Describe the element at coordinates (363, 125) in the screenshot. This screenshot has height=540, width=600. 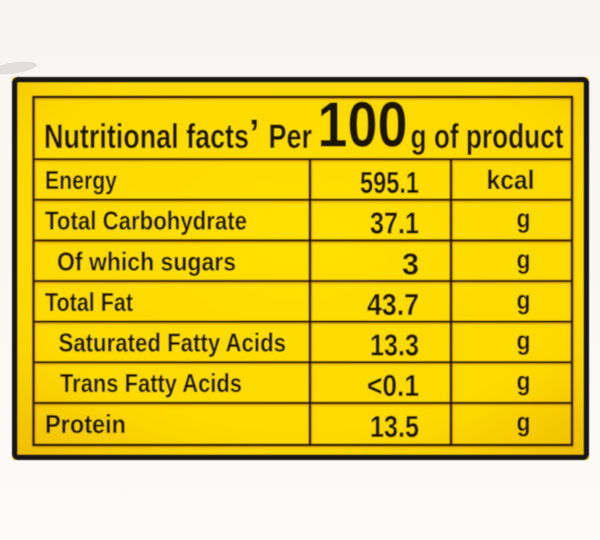
I see `svg-text: 100` at that location.